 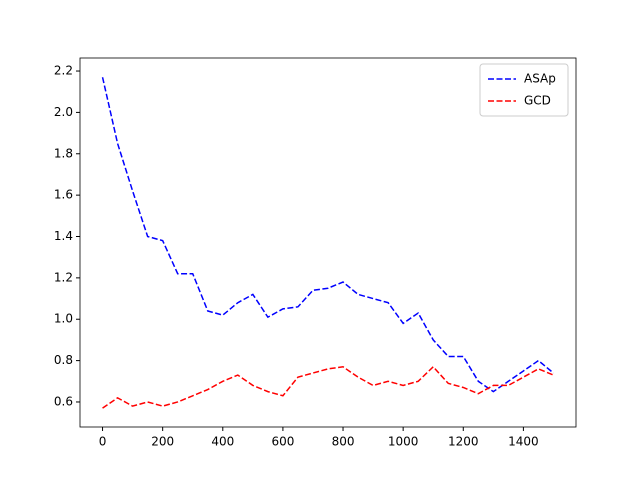 I want to click on y-tick-label: 1.8, so click(x=63, y=153).